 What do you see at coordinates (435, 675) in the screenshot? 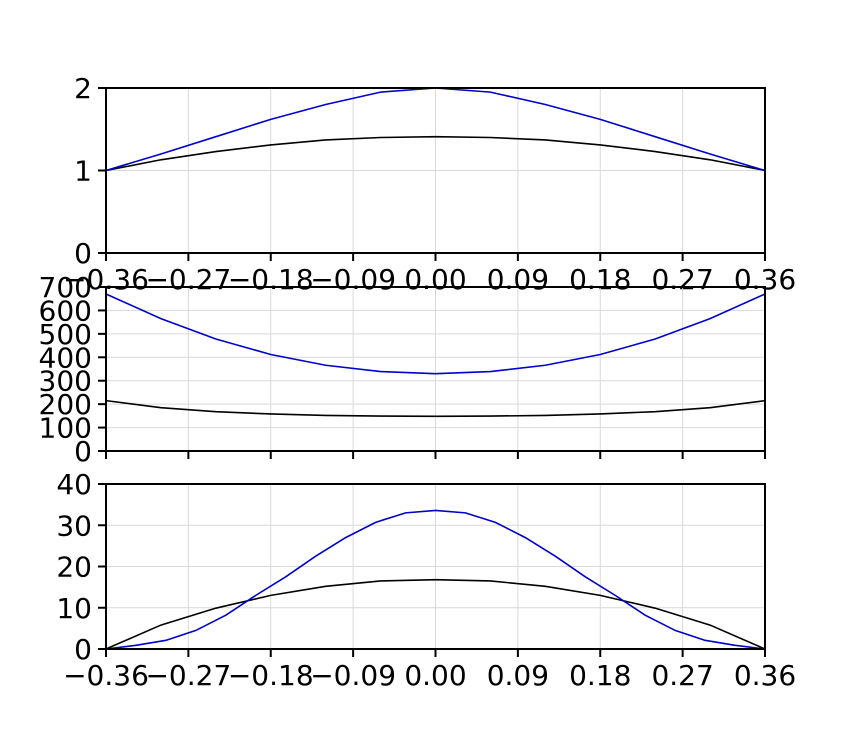
I see `x-tick-label: 0.00` at bounding box center [435, 675].